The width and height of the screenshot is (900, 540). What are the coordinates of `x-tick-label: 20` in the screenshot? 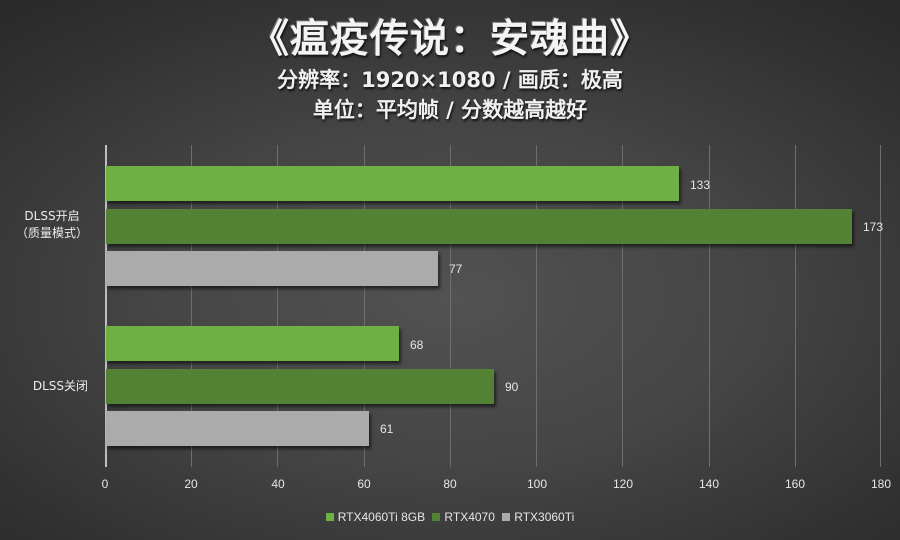 It's located at (191, 484).